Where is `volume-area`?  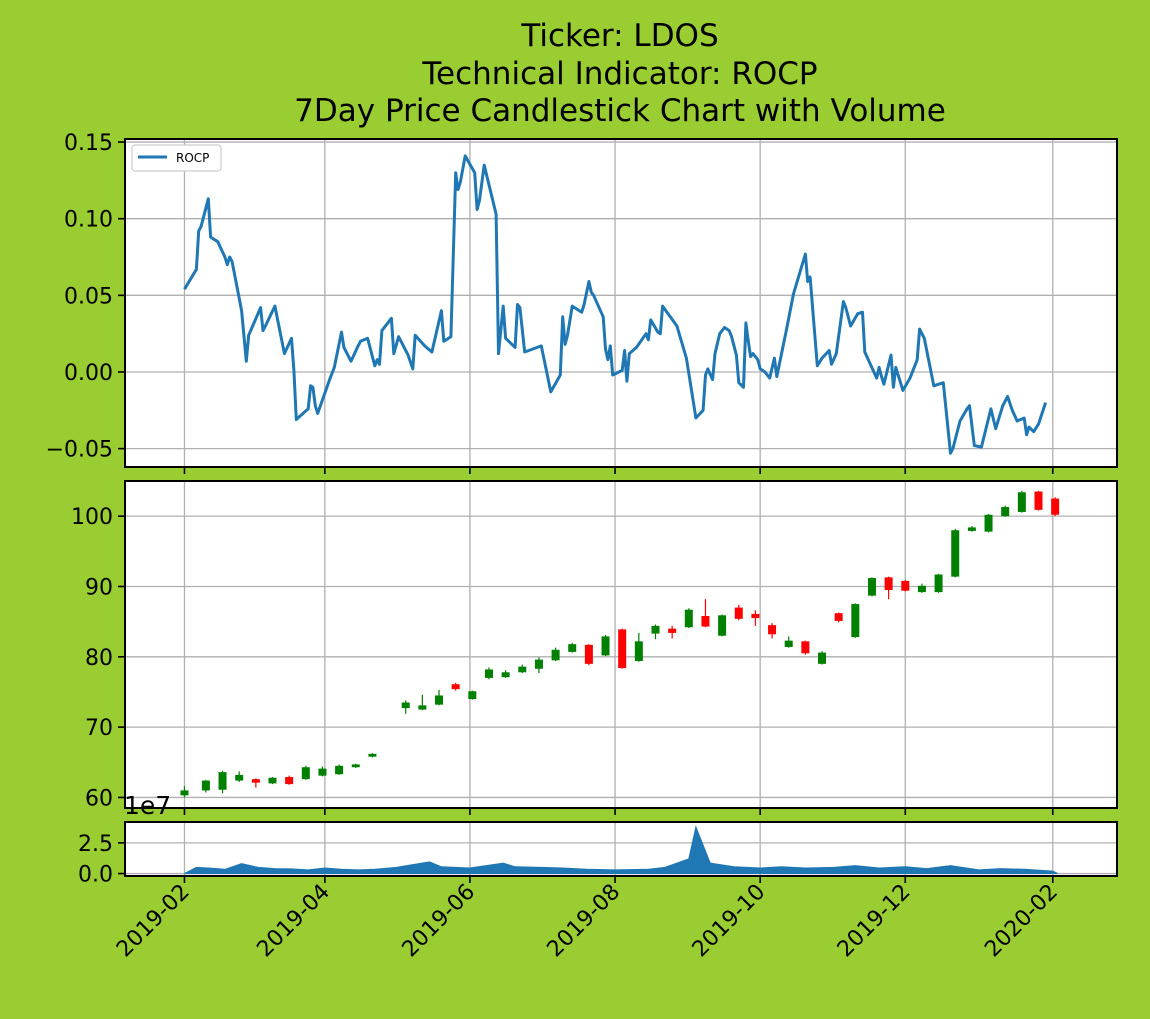
volume-area is located at coordinates (621, 849).